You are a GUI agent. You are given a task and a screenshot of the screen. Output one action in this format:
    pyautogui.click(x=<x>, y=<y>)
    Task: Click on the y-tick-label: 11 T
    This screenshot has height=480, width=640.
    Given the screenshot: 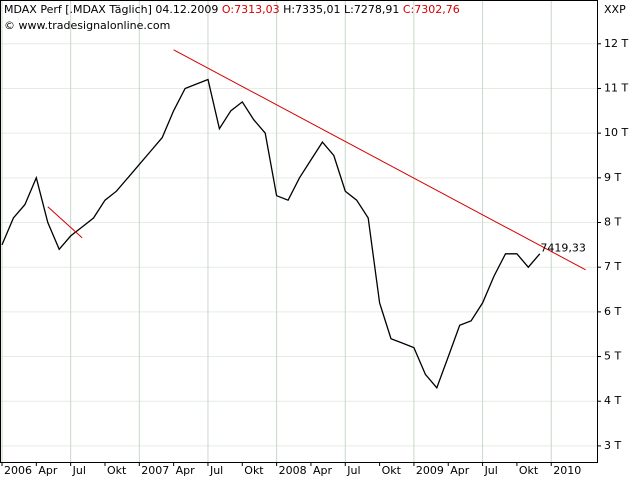 What is the action you would take?
    pyautogui.click(x=616, y=87)
    